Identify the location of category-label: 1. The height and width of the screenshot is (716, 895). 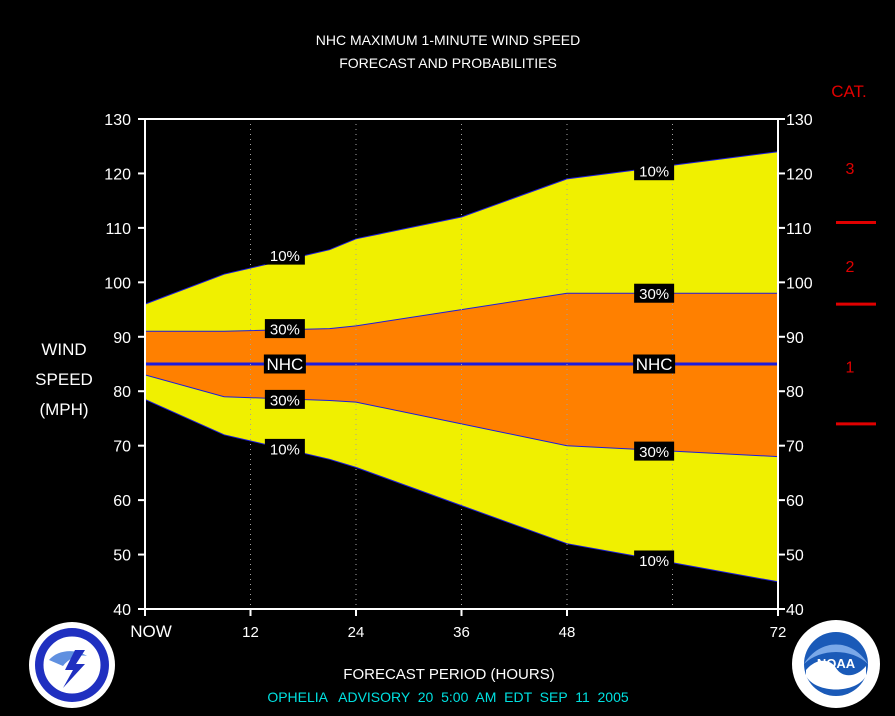
(850, 368).